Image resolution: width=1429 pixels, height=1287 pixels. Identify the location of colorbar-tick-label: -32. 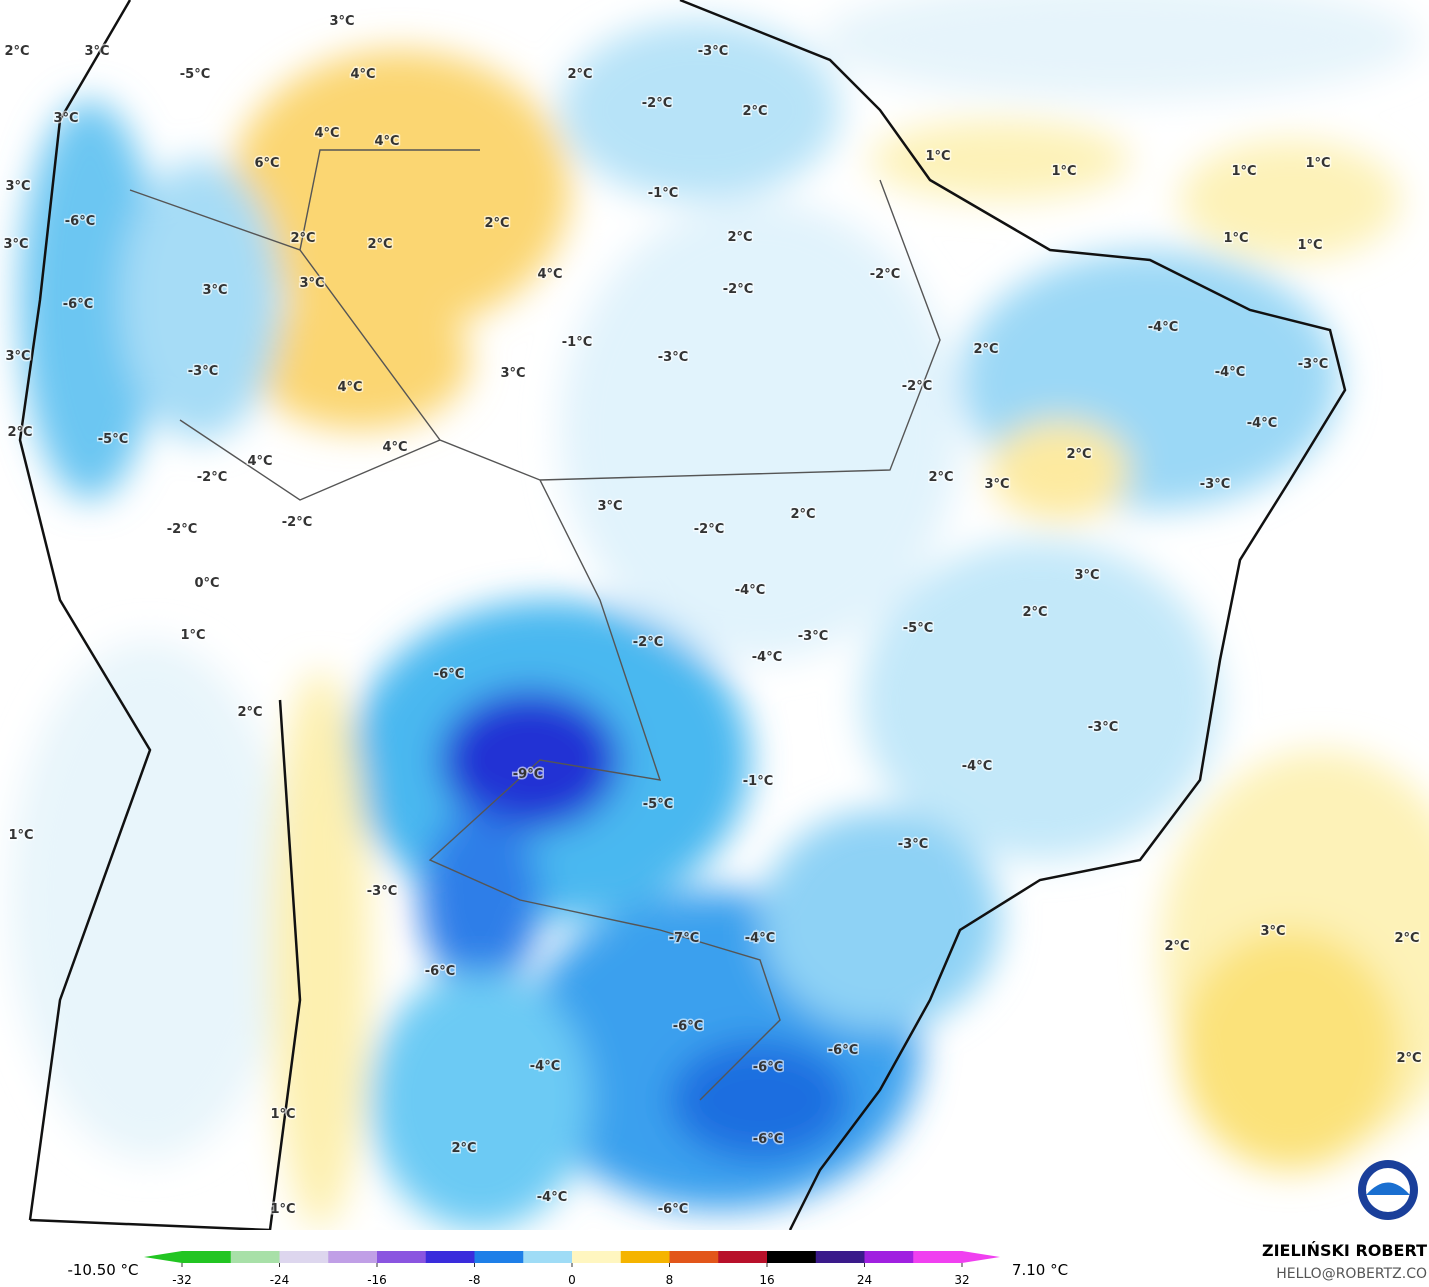
(182, 1280).